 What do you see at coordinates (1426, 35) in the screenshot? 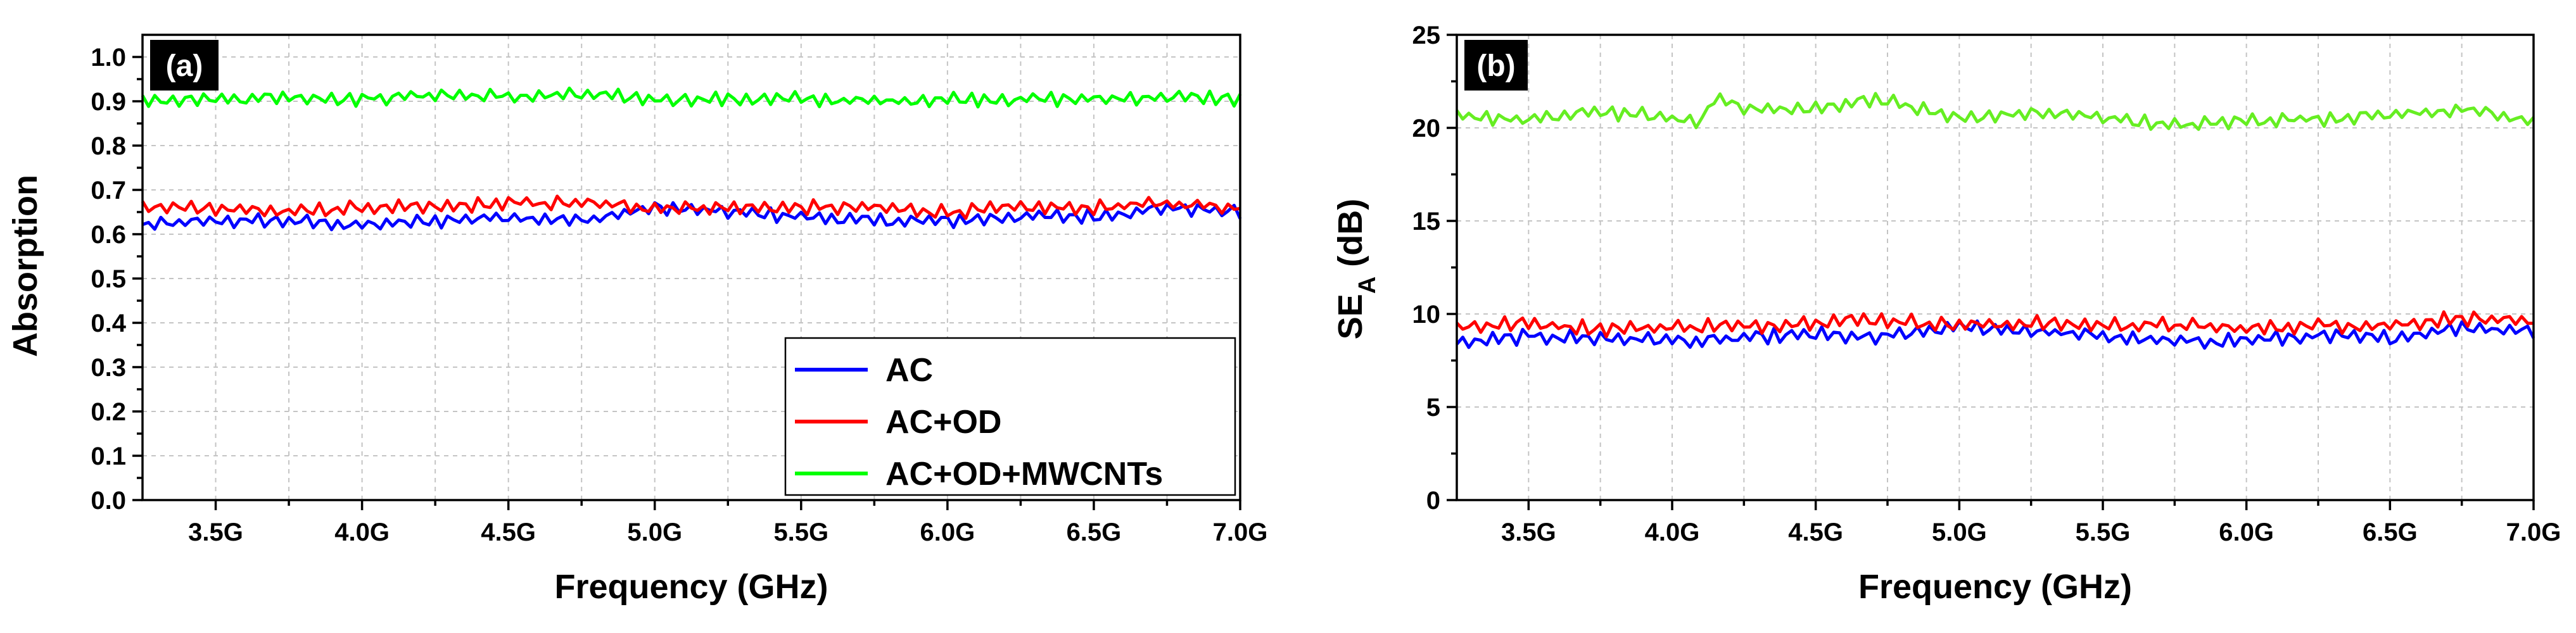
I see `y-tick-label: 25` at bounding box center [1426, 35].